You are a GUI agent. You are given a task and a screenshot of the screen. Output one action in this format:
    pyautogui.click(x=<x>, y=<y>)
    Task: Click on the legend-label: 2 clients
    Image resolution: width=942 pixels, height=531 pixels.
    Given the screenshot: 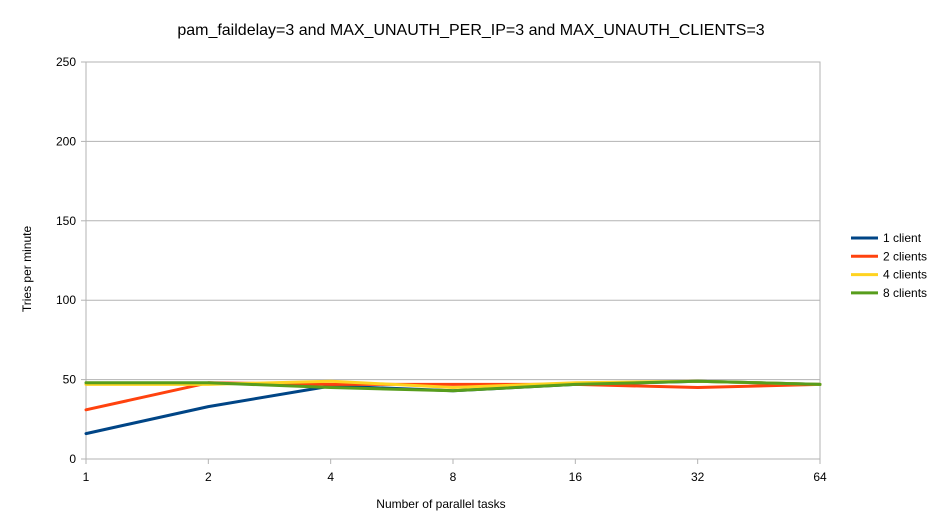 What is the action you would take?
    pyautogui.click(x=905, y=256)
    